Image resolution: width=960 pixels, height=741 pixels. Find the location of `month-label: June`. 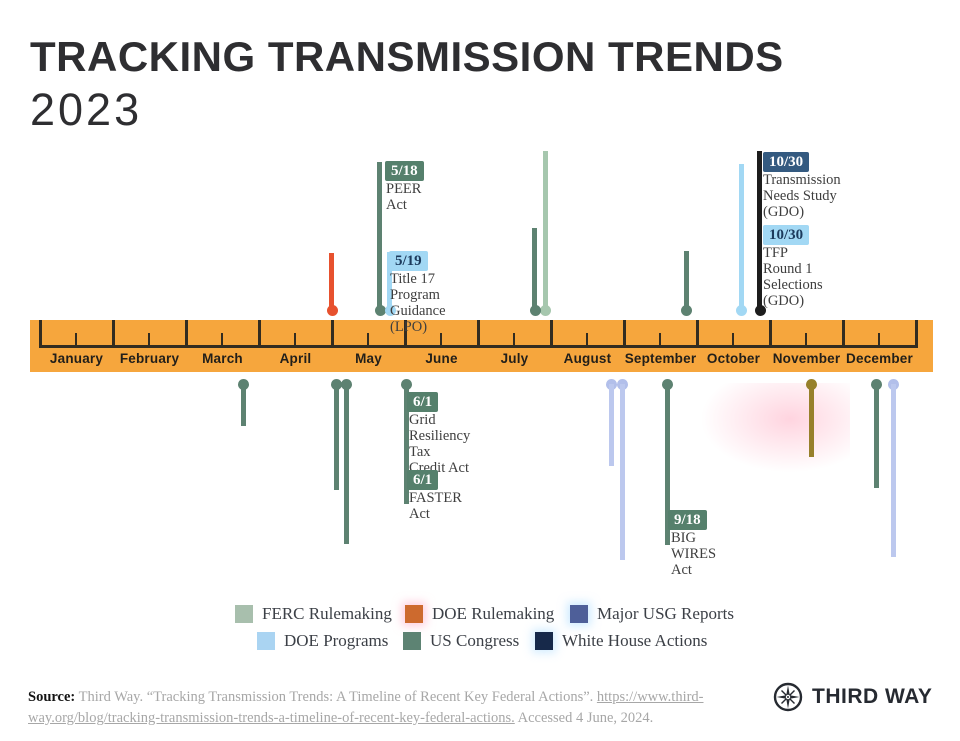

month-label: June is located at coordinates (441, 358).